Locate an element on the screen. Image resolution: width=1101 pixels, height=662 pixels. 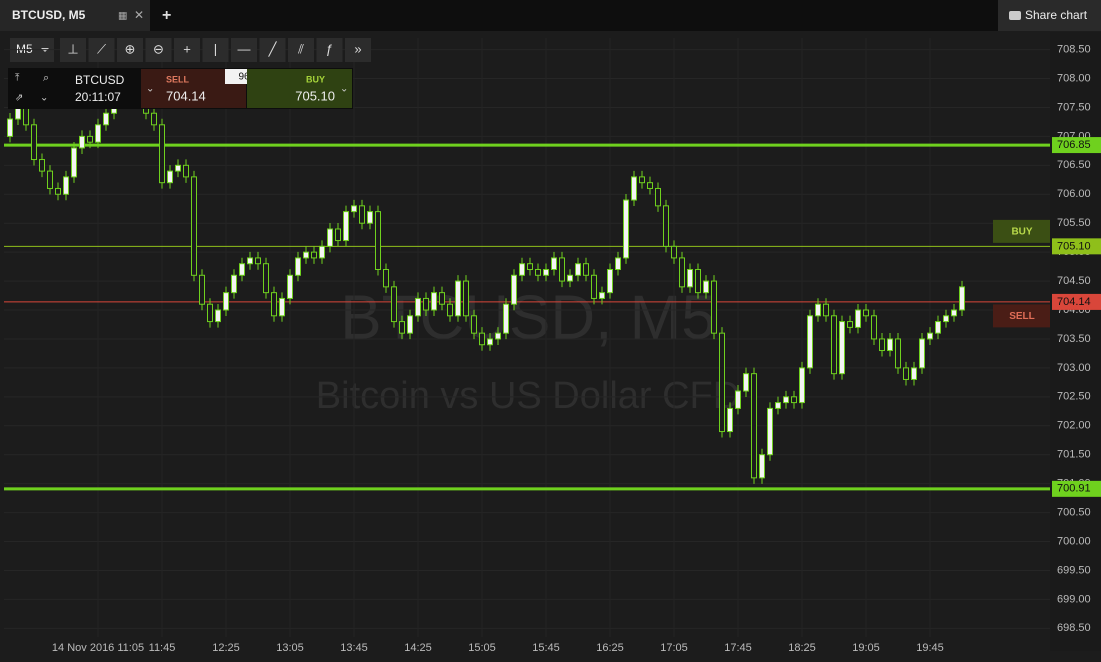
buy-tag-box is located at coordinates (1021, 231).